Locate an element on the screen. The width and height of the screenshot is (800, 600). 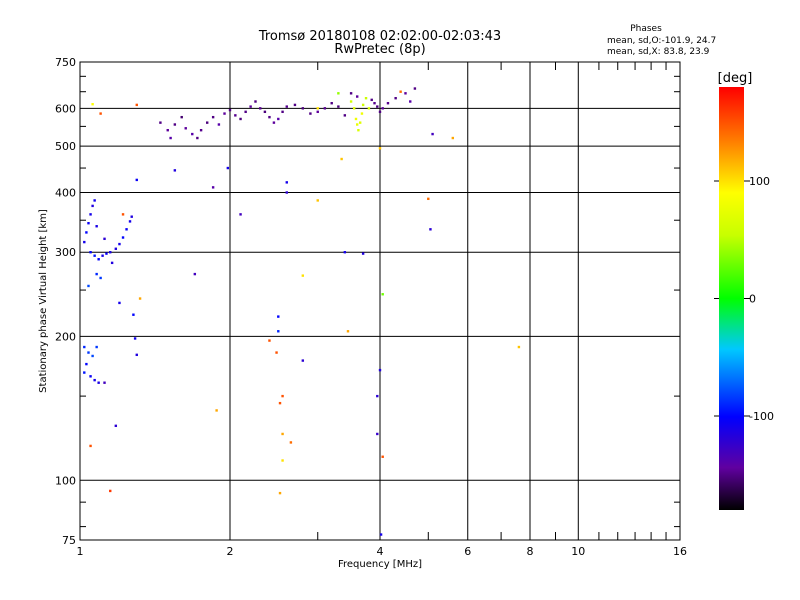
colorbar: [deg] 100 0 -100 is located at coordinates (744, 290).